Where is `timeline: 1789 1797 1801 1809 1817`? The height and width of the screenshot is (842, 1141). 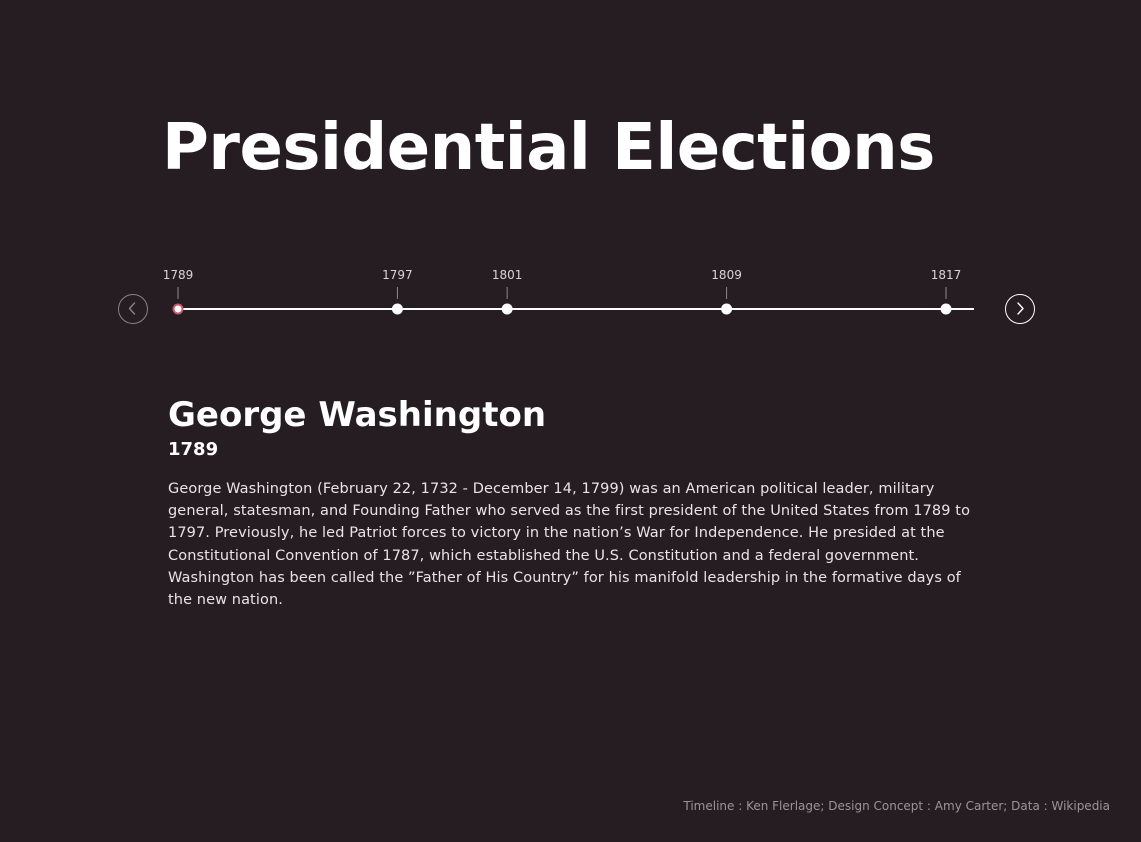
timeline: 1789 1797 1801 1809 1817 is located at coordinates (568, 291).